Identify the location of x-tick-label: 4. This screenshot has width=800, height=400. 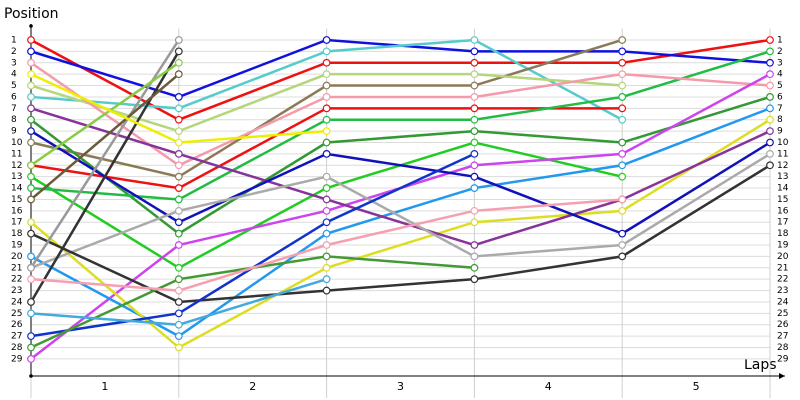
(548, 386).